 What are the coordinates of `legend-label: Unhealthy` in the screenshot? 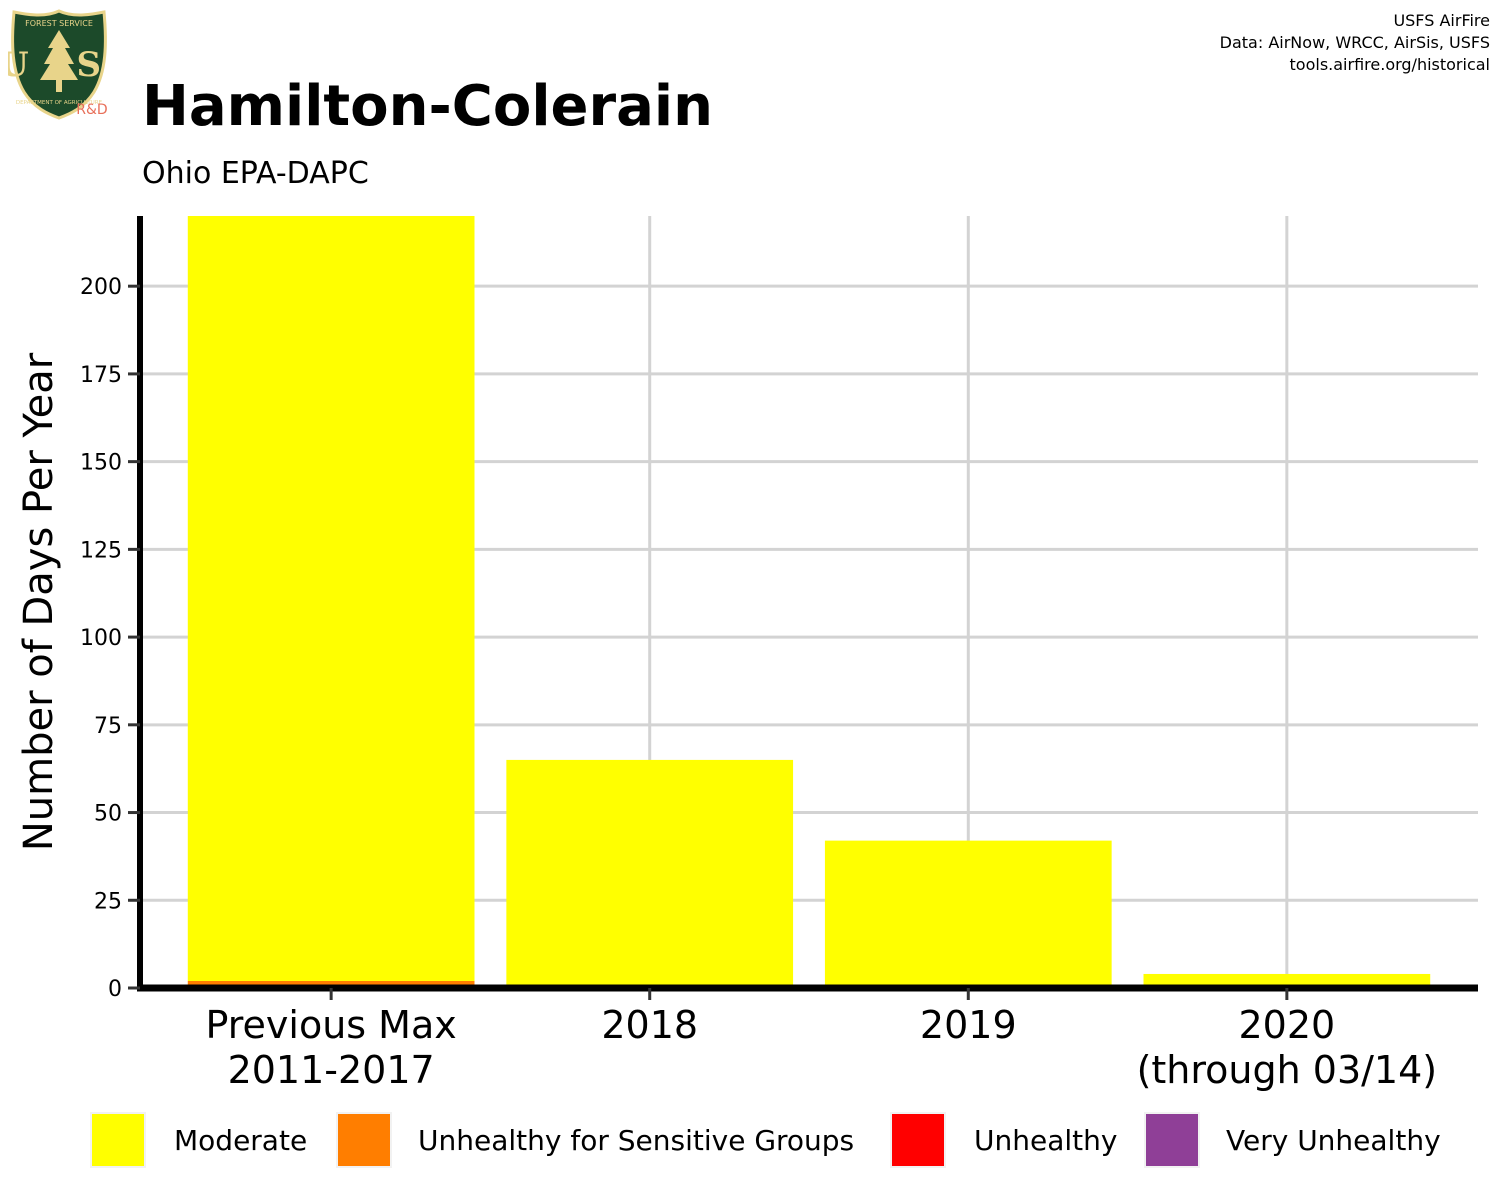 It's located at (1046, 1140).